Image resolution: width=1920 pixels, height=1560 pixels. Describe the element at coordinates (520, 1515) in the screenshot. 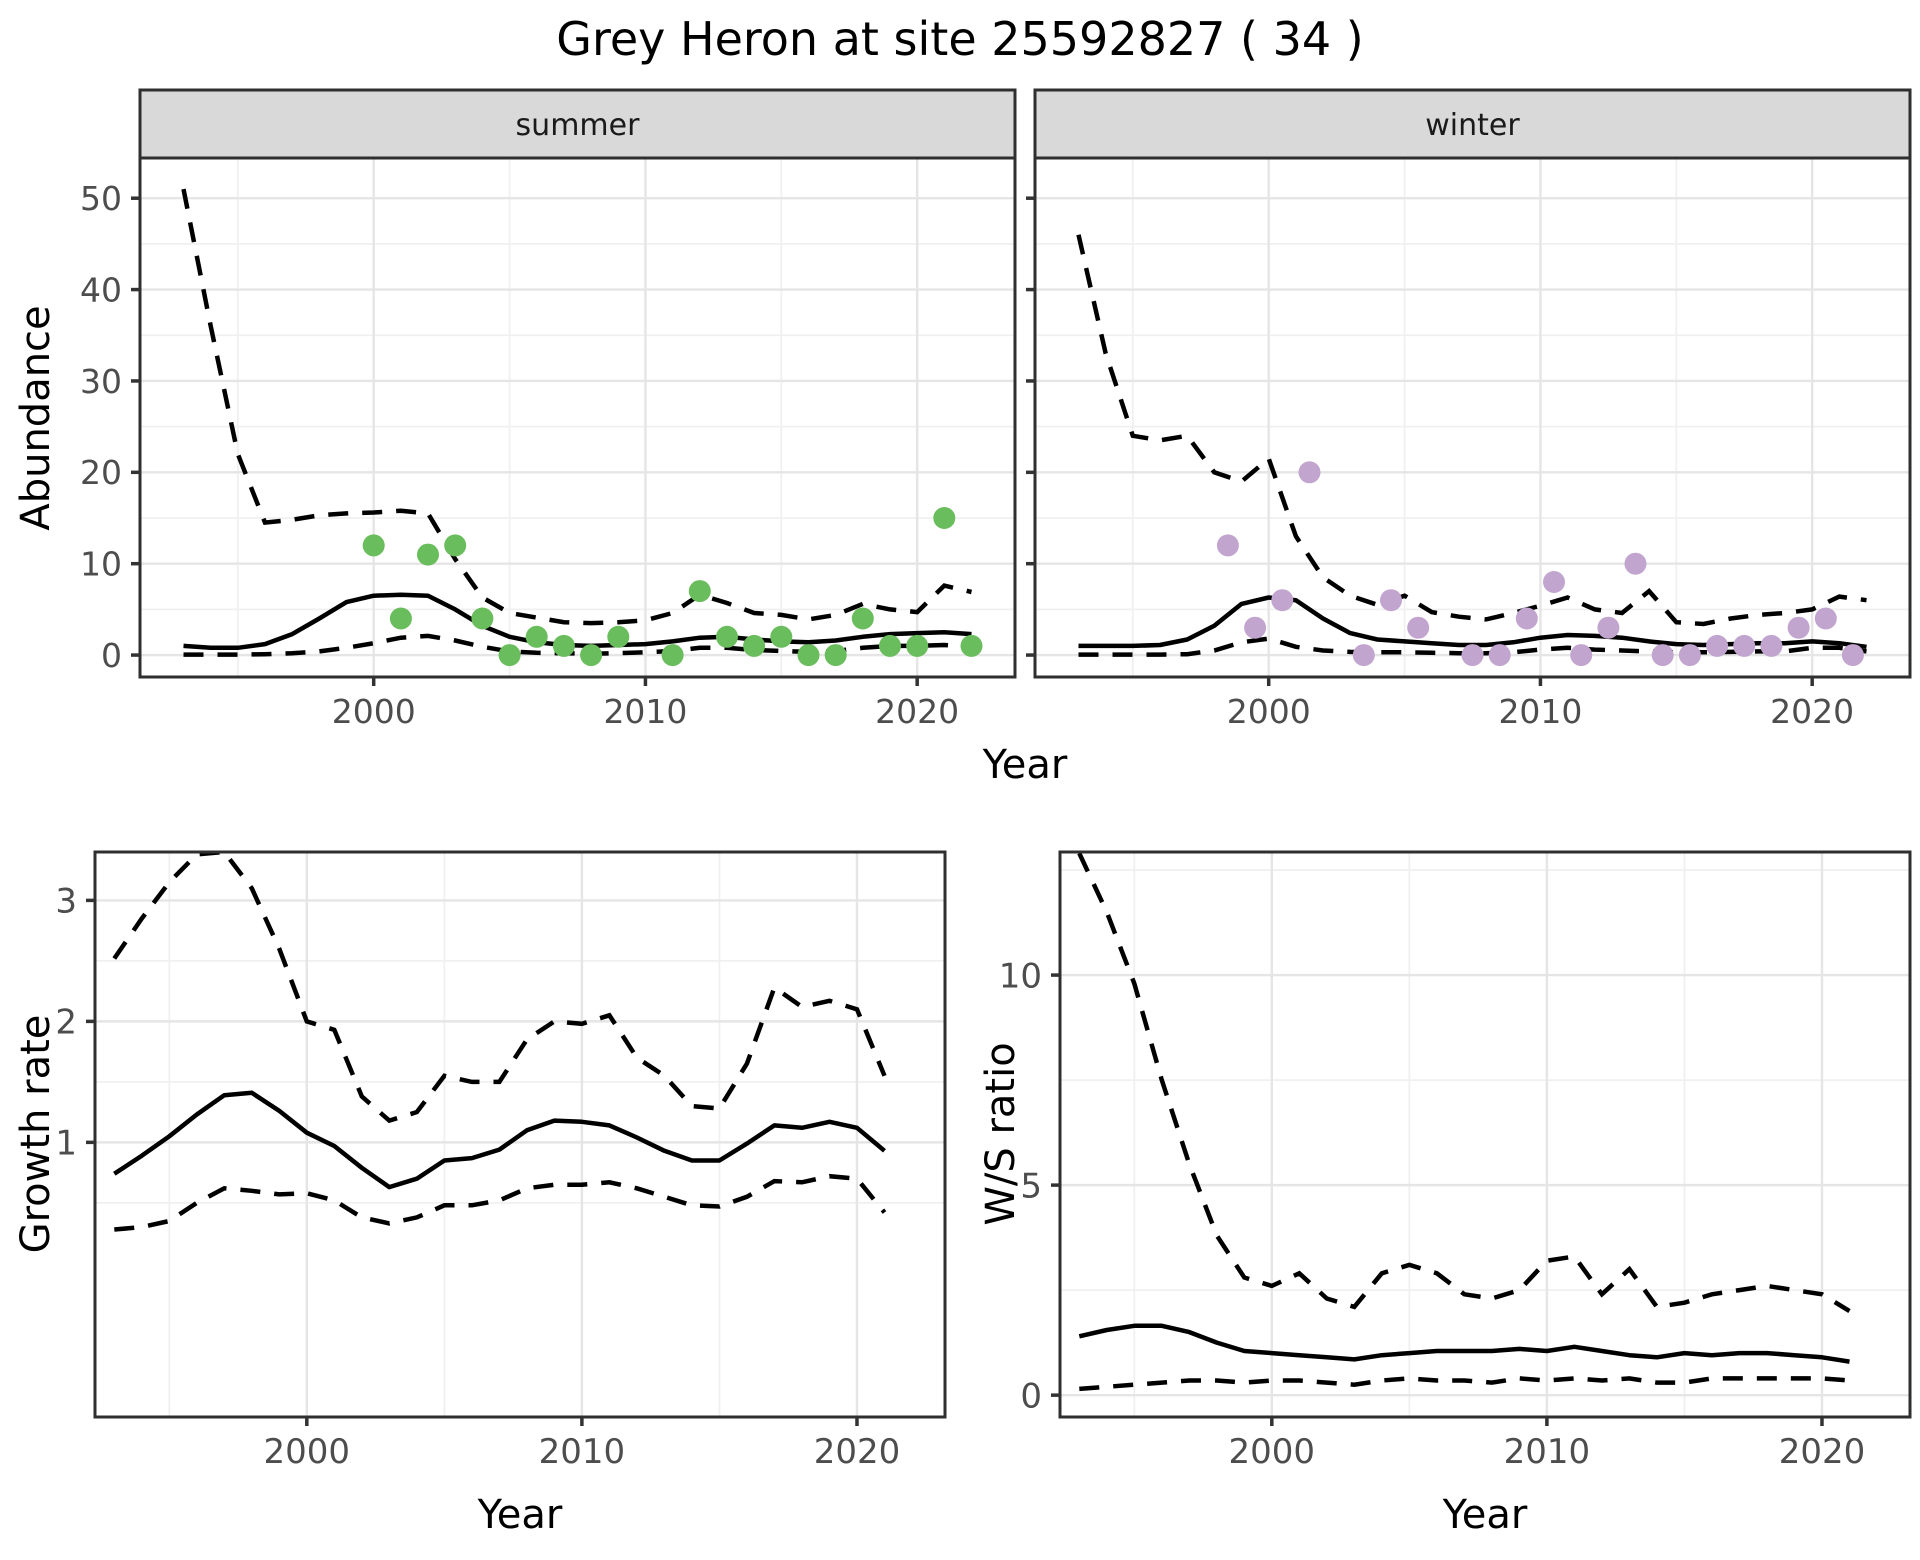

I see `x-axis-title-year-growth: Year` at that location.